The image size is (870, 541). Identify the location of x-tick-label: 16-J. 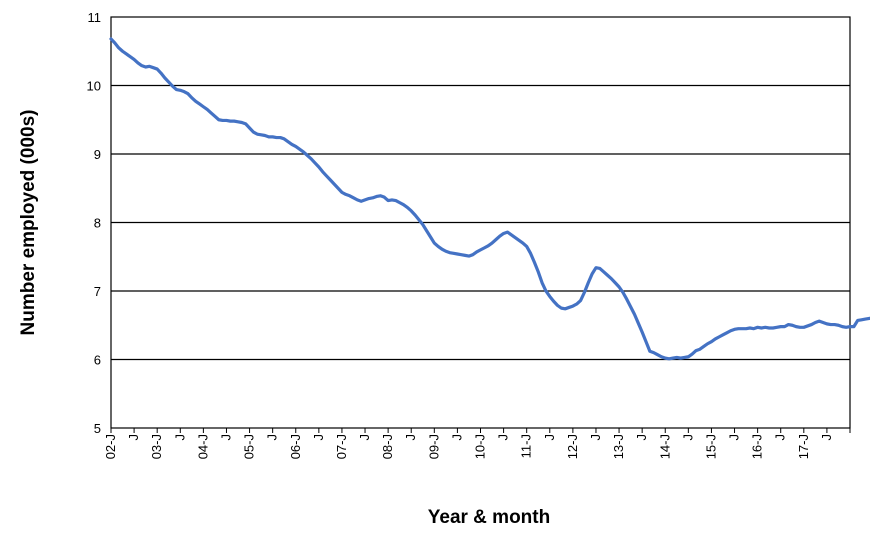
(757, 446).